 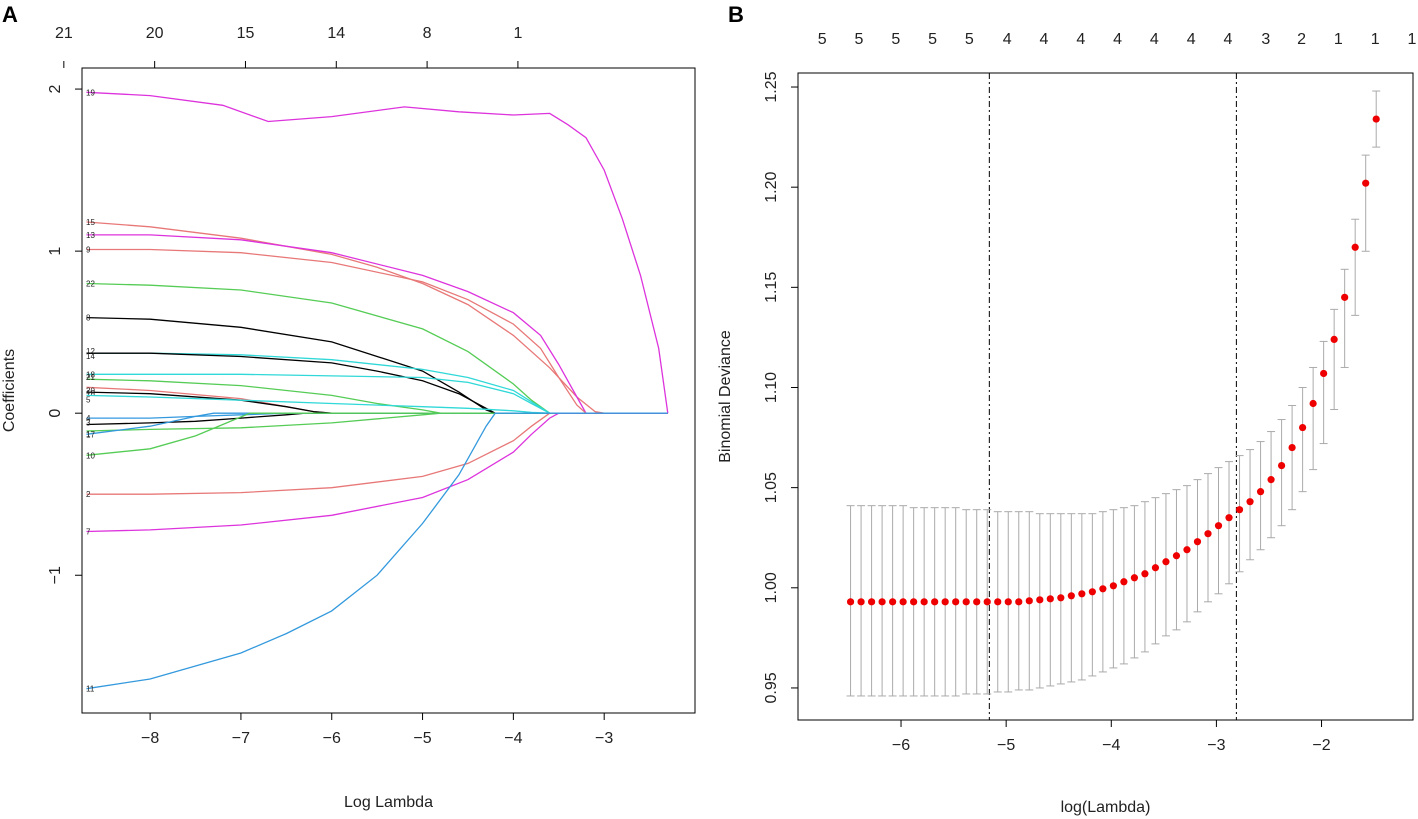 I want to click on y-axis-title: Binomial Deviance, so click(x=725, y=396).